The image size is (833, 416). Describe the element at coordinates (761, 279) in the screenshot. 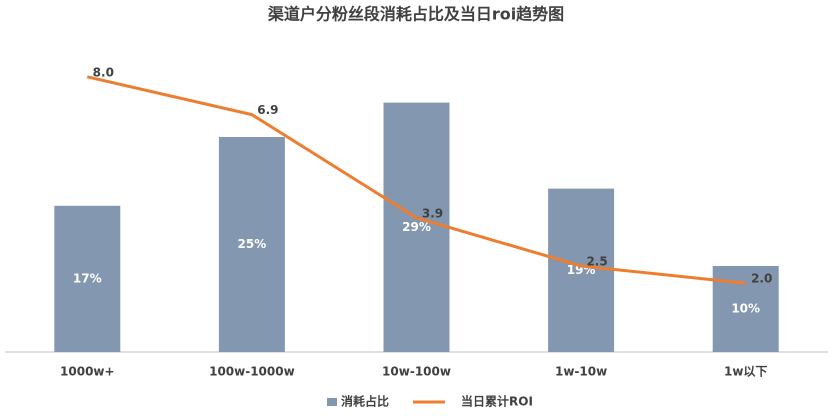

I see `line-value-label: 2.0` at that location.